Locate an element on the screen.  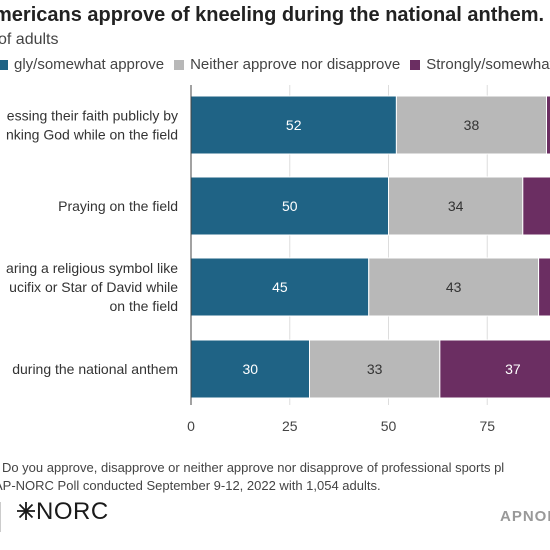
brand-text: APNOR is located at coordinates (525, 516).